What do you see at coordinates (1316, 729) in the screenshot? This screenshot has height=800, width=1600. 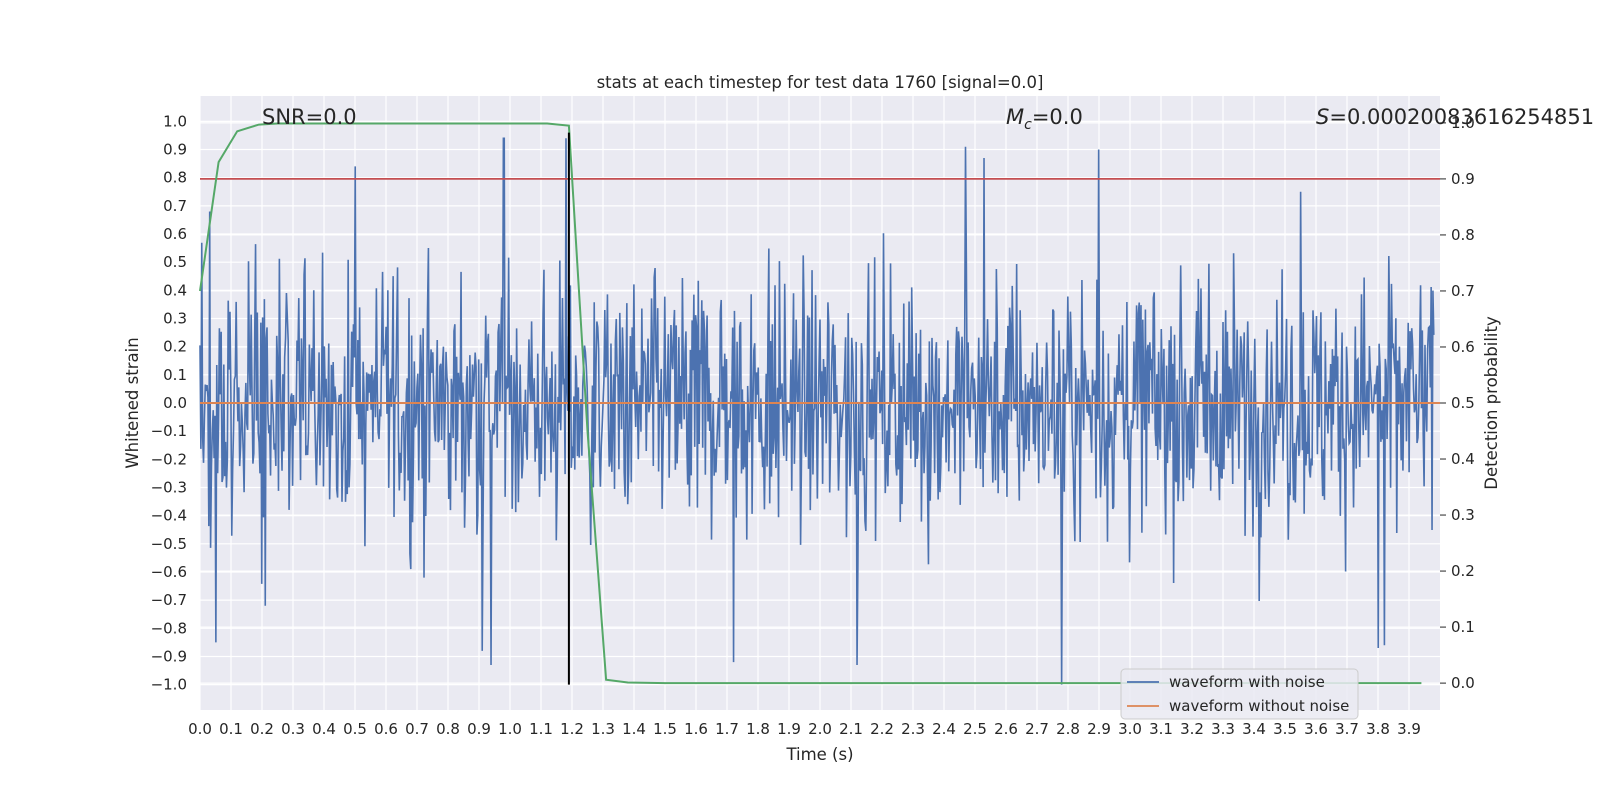 I see `x-tick-label: 3.6` at bounding box center [1316, 729].